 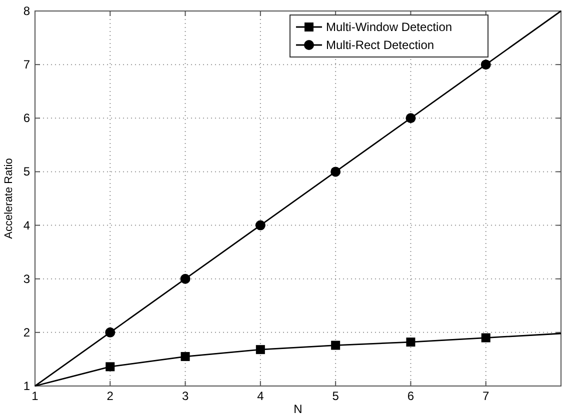 What do you see at coordinates (26, 225) in the screenshot?
I see `y-tick-label: 4` at bounding box center [26, 225].